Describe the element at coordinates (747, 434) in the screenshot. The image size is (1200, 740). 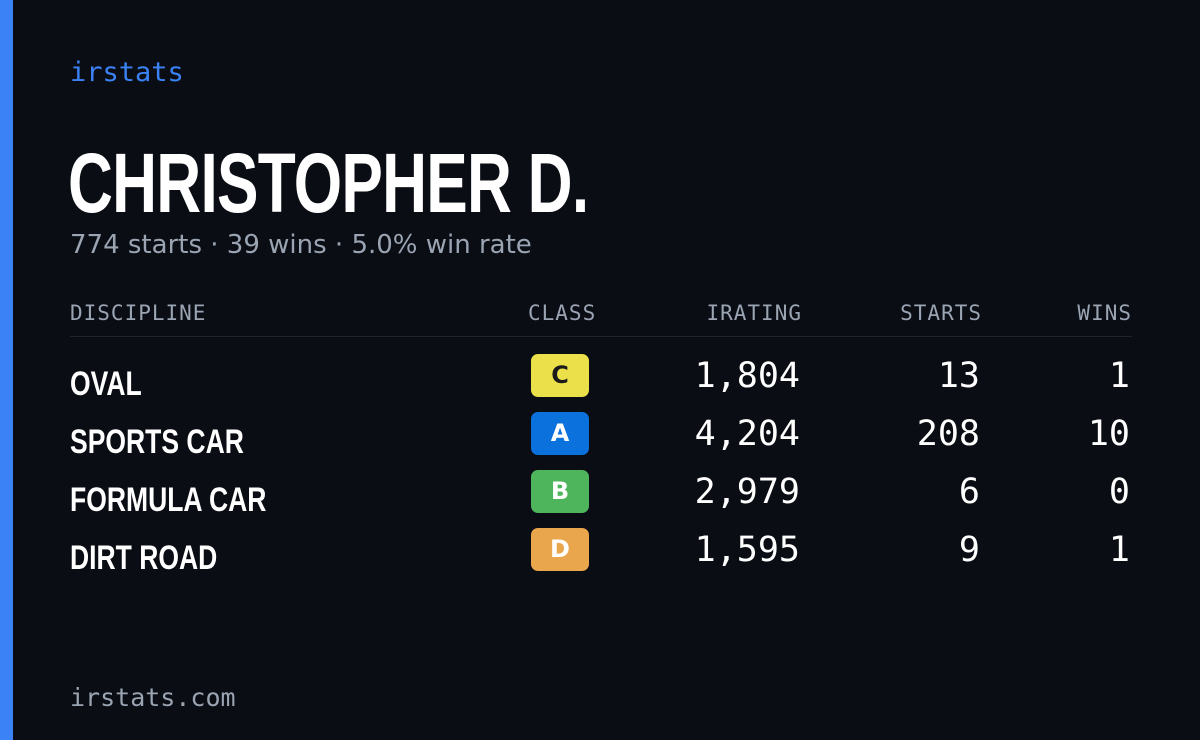
I see `irating-value: 4,204` at that location.